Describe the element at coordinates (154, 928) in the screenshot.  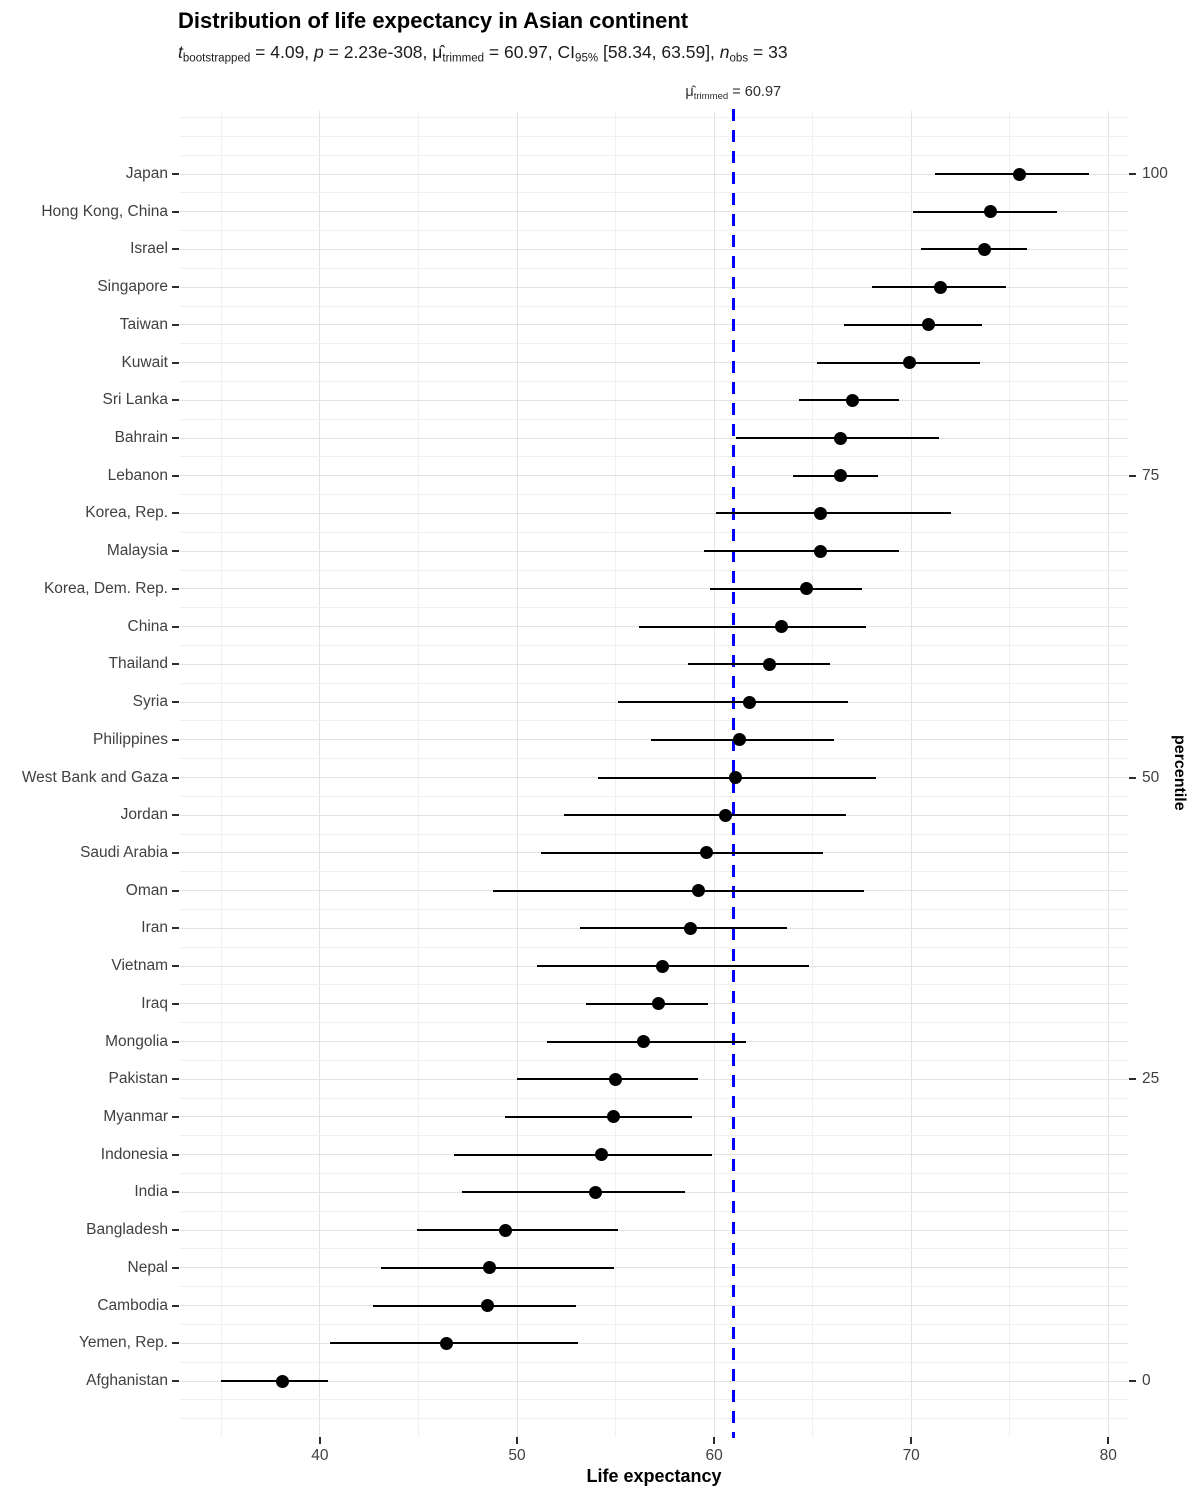
I see `country-label: Iran` at that location.